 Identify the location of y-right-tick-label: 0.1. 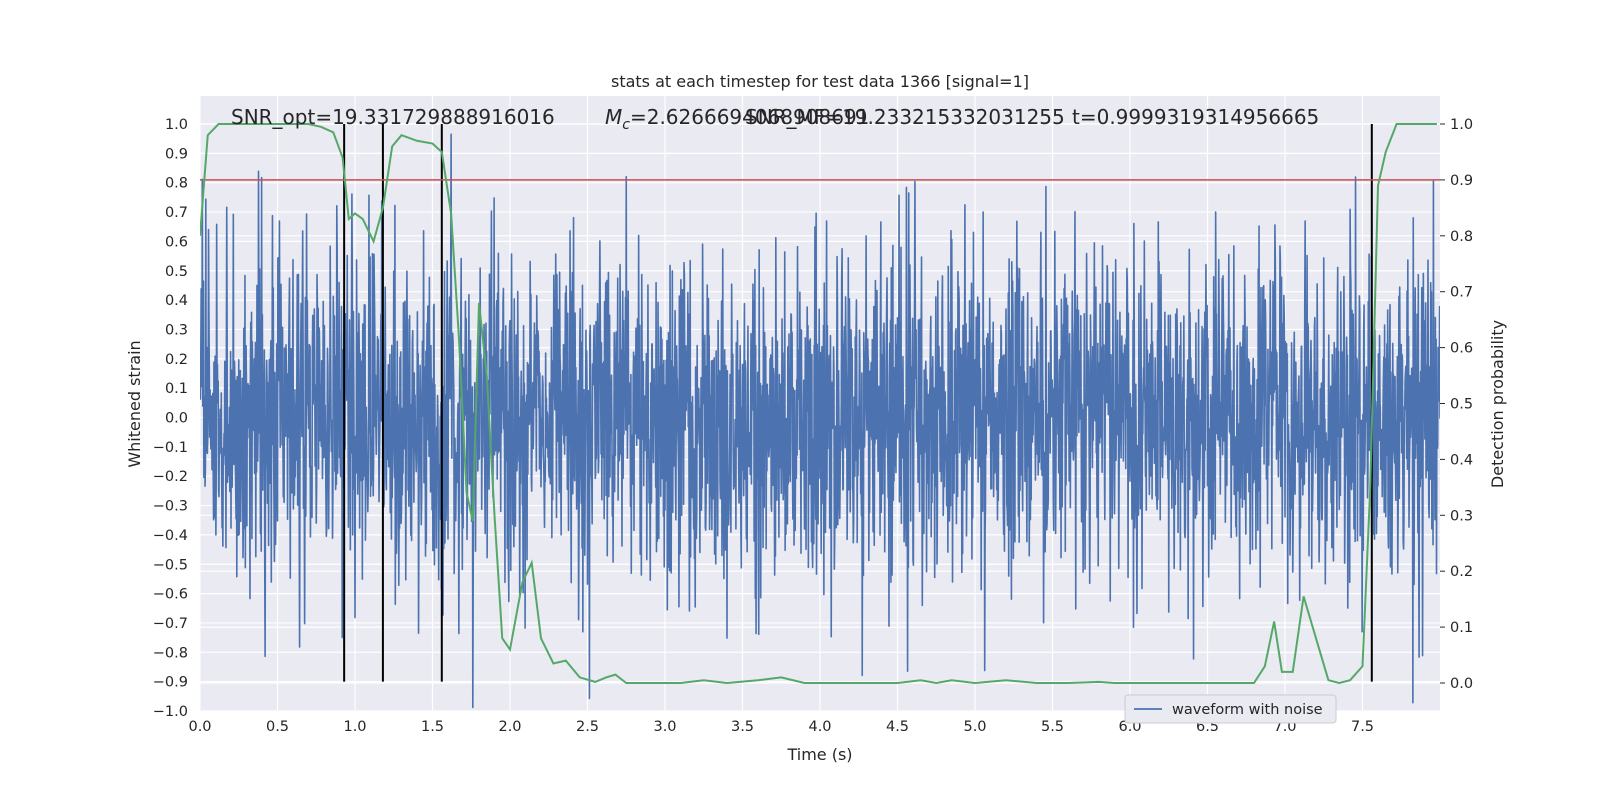
(1461, 628).